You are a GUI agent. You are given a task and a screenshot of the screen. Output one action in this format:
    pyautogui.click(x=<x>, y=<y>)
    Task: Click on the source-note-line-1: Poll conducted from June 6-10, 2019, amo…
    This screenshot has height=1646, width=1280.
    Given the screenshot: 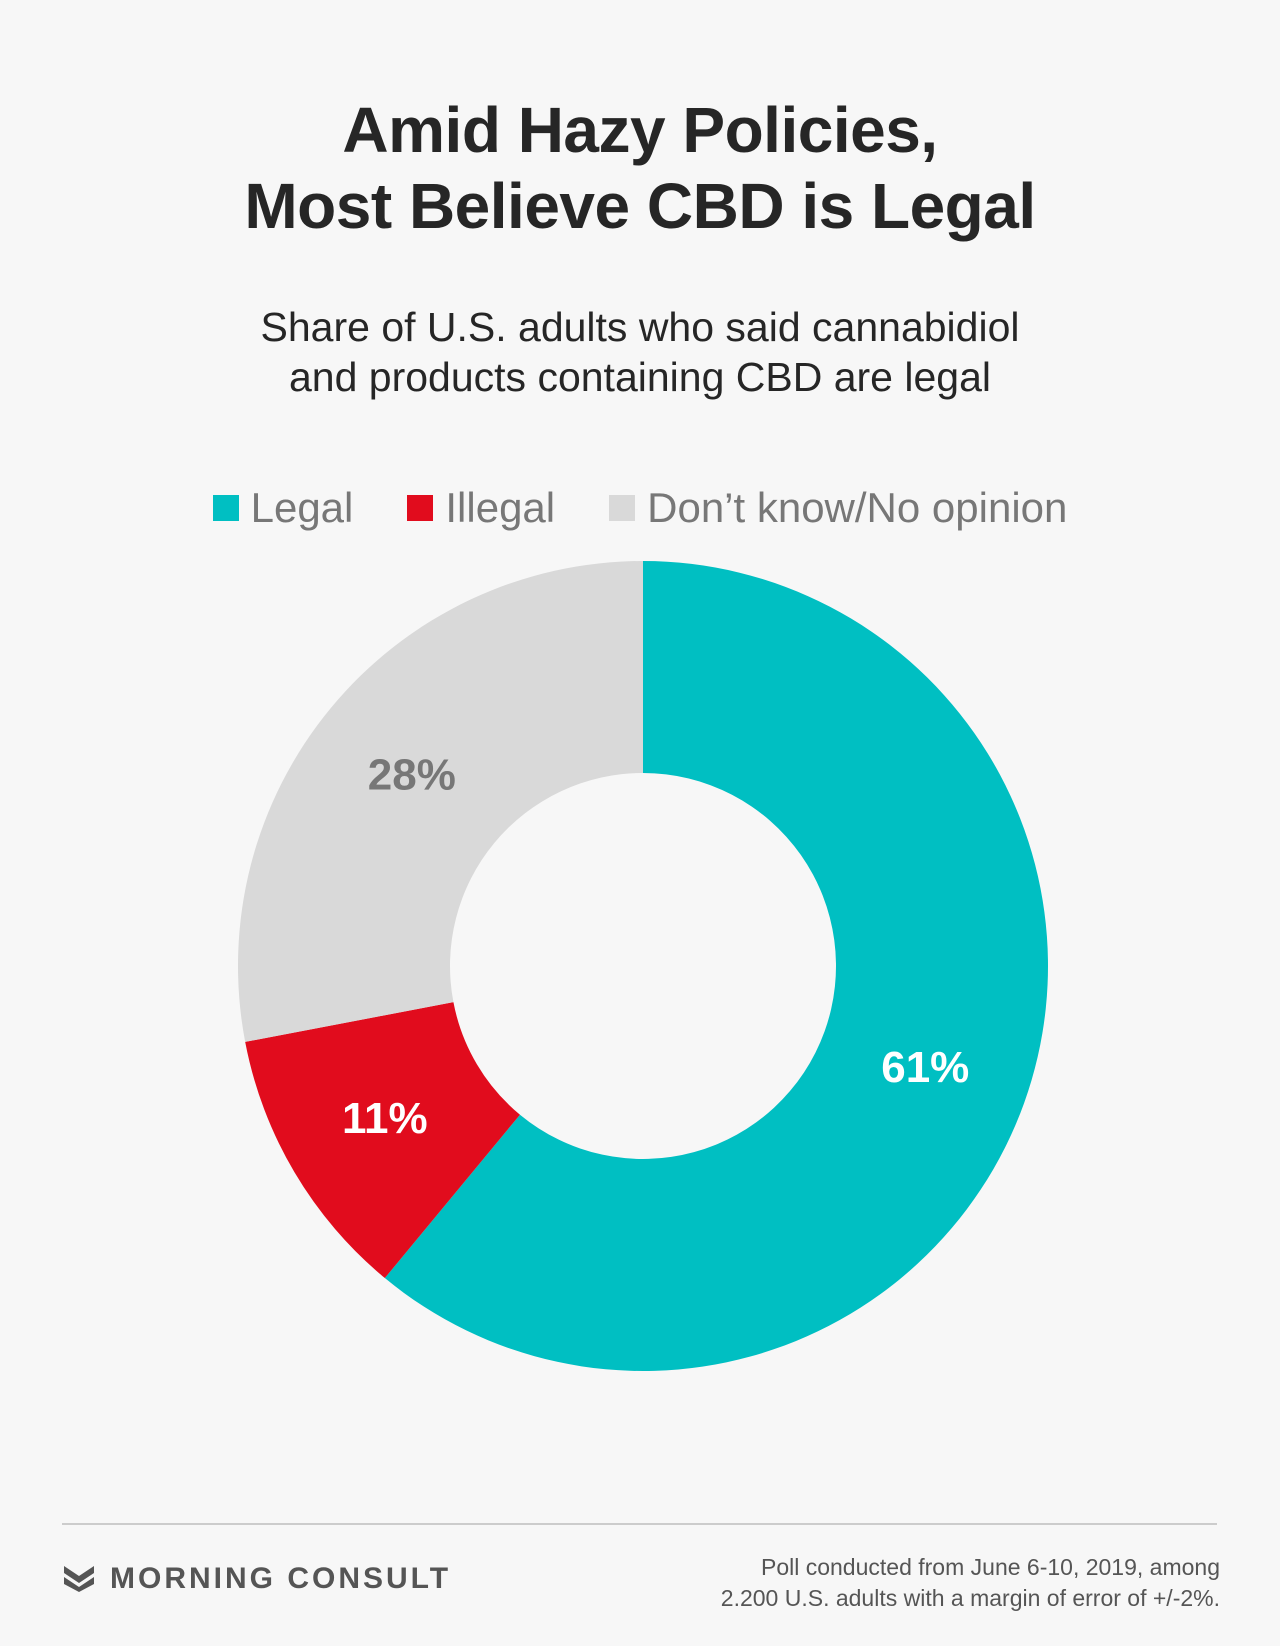 What is the action you would take?
    pyautogui.click(x=990, y=1567)
    